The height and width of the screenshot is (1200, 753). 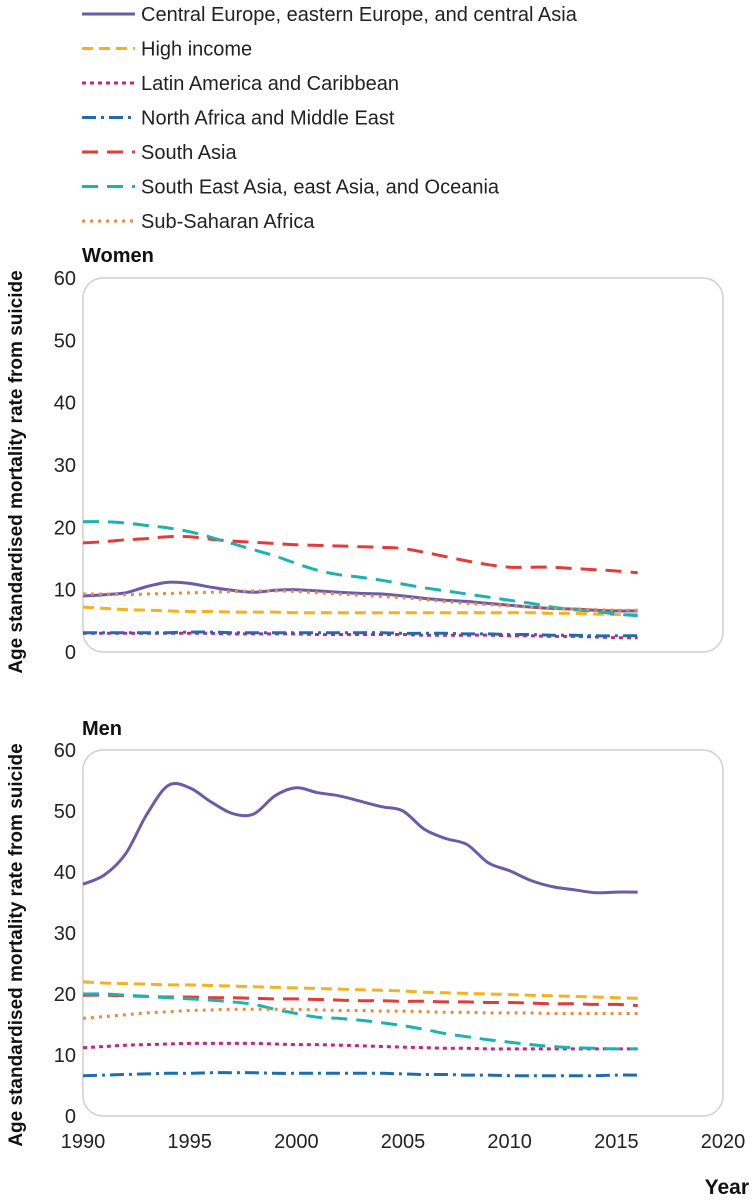 What do you see at coordinates (102, 729) in the screenshot?
I see `panel-title-men: Men` at bounding box center [102, 729].